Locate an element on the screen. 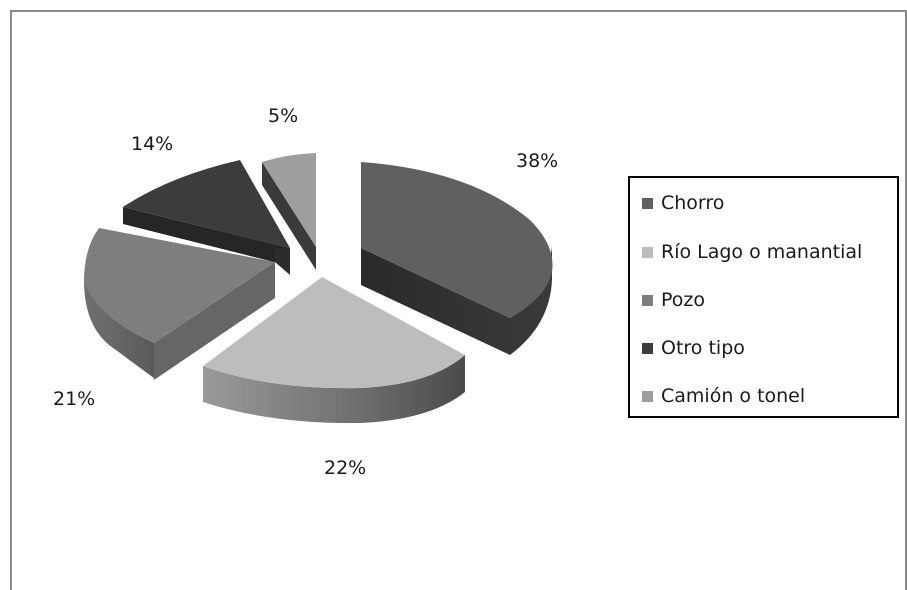  pie-slice-pozo-top is located at coordinates (179, 285).